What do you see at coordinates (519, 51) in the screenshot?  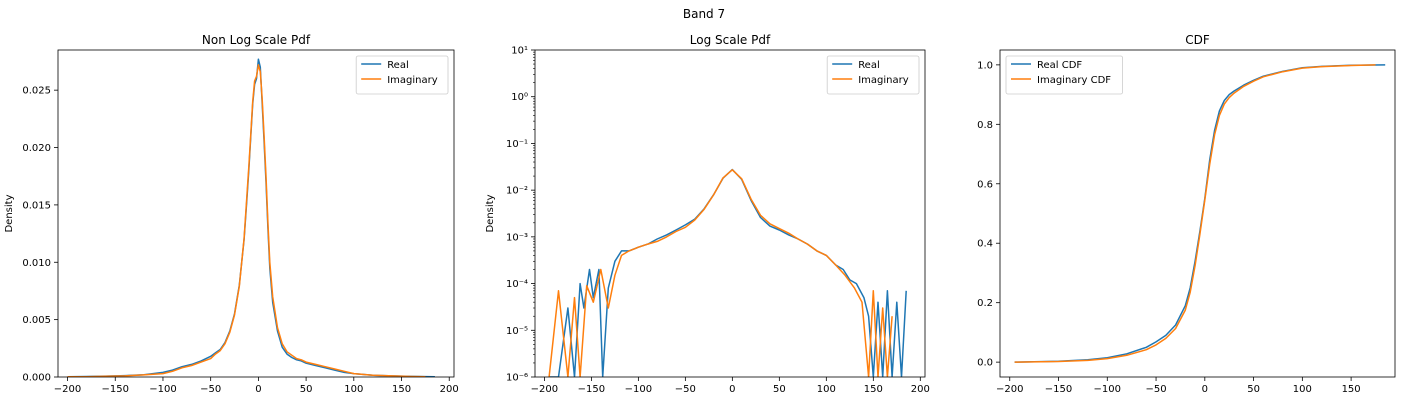 I see `y-tick-label: 10¹` at bounding box center [519, 51].